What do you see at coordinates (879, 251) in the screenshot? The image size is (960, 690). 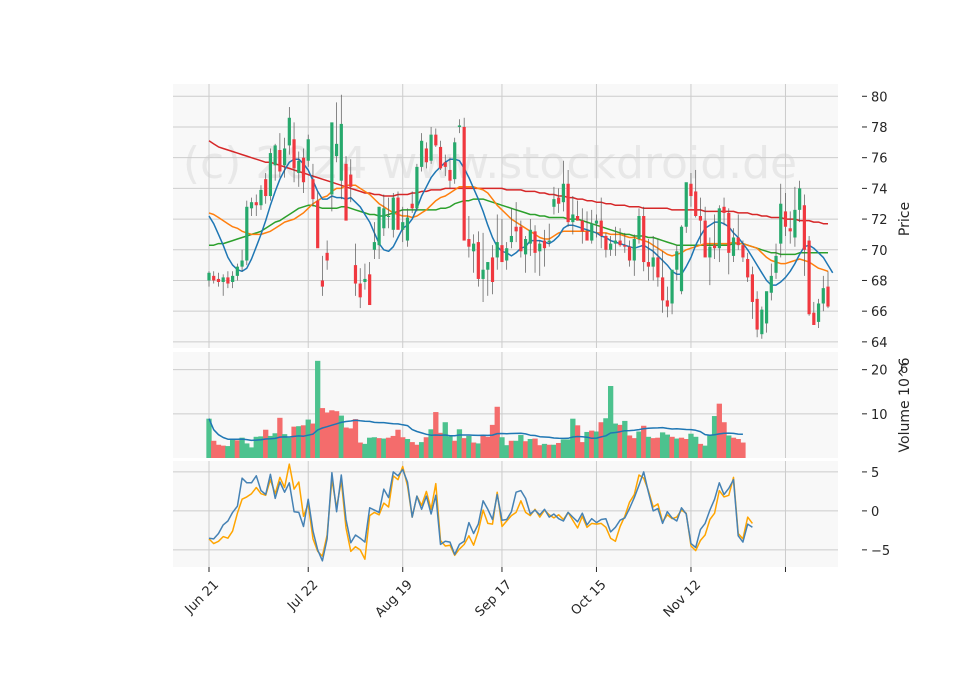 I see `price-tick-label: 70` at bounding box center [879, 251].